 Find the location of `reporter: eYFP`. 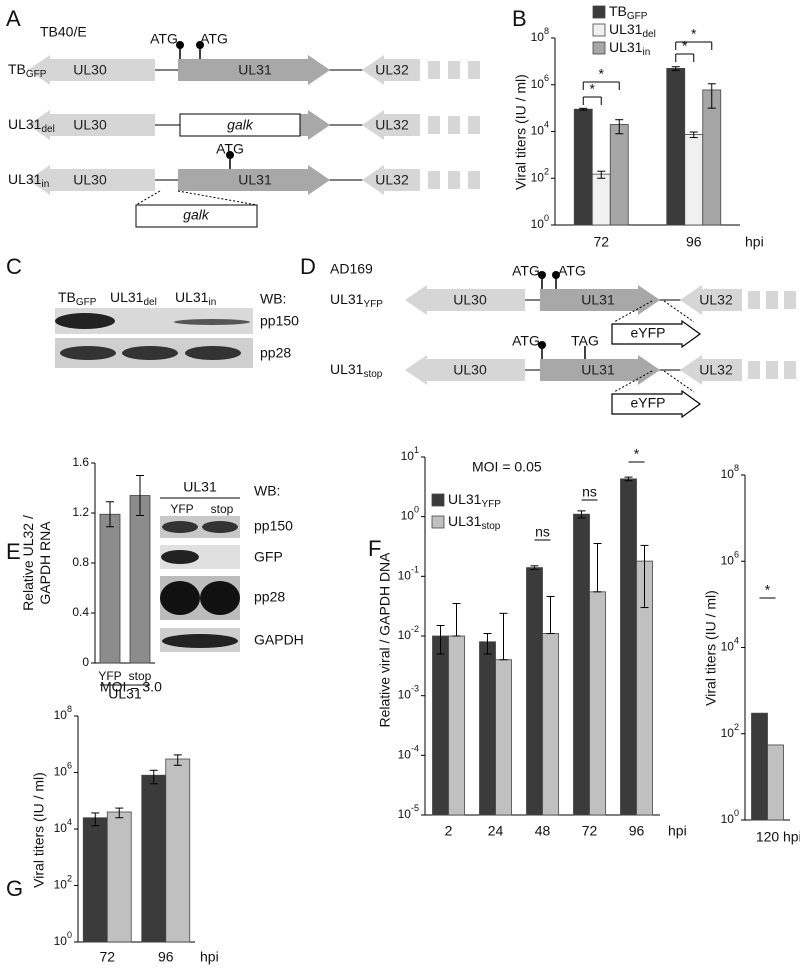

reporter: eYFP is located at coordinates (647, 333).